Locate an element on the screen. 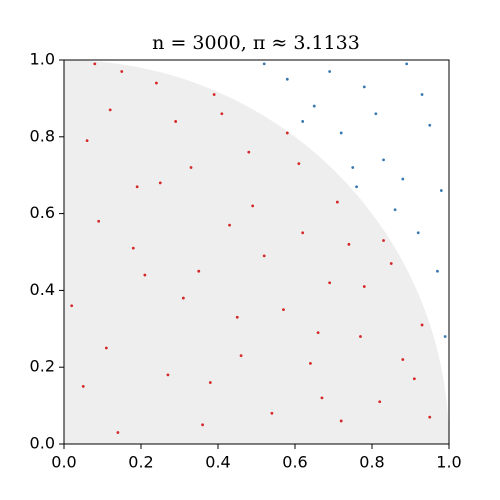  y-tick-label: 0.0 is located at coordinates (42, 443).